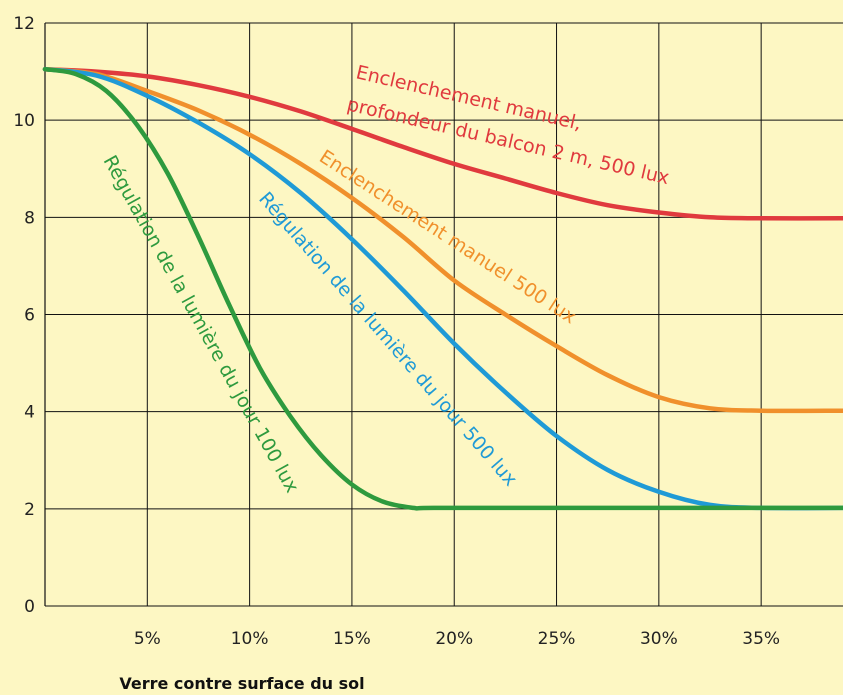 Image resolution: width=843 pixels, height=695 pixels. What do you see at coordinates (557, 639) in the screenshot?
I see `x-tick-label: 25%` at bounding box center [557, 639].